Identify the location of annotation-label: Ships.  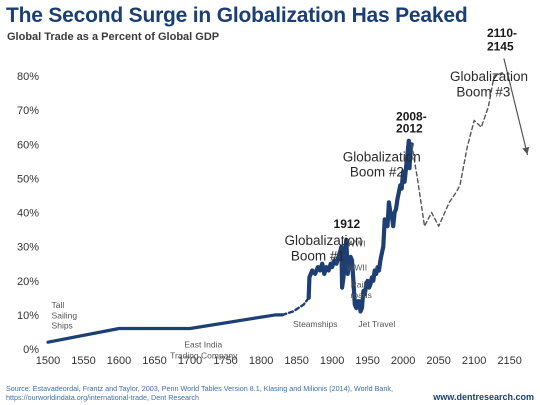
(62, 326).